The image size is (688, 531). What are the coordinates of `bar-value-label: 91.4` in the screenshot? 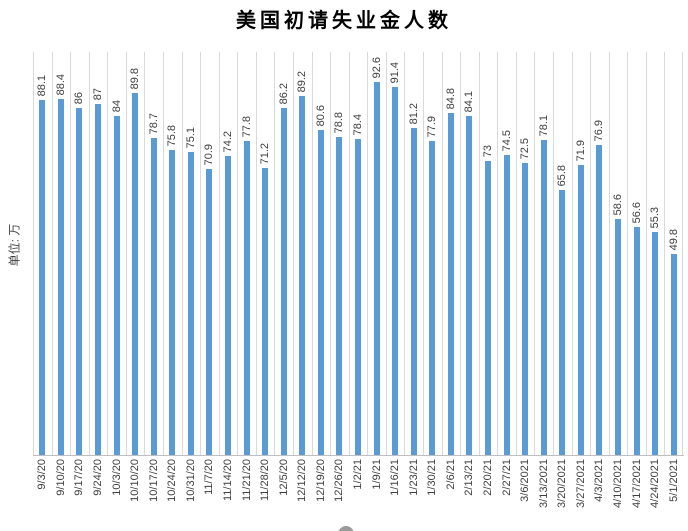 It's located at (395, 72).